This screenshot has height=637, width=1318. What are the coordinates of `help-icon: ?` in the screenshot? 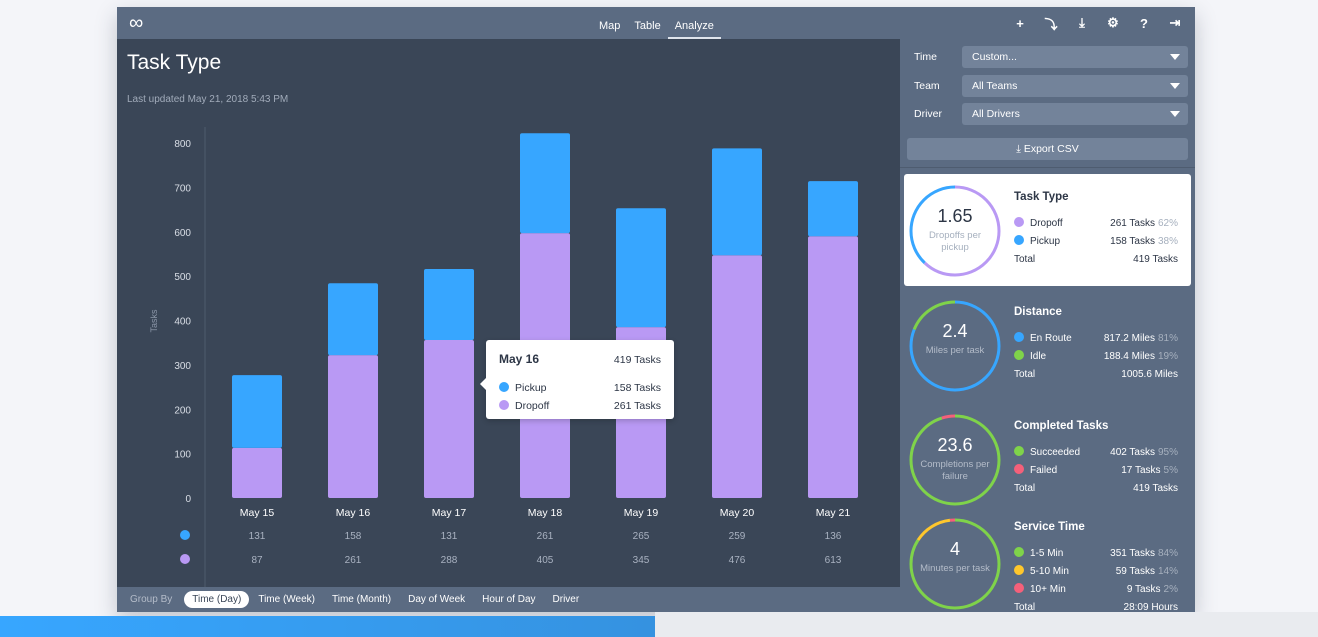 It's located at (1144, 23).